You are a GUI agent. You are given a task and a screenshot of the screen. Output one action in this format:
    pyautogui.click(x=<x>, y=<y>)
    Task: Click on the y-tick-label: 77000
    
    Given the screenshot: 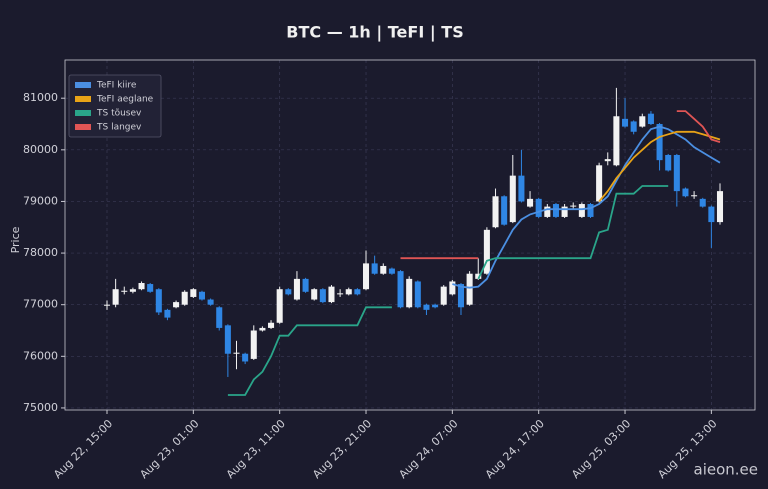 What is the action you would take?
    pyautogui.click(x=40, y=304)
    